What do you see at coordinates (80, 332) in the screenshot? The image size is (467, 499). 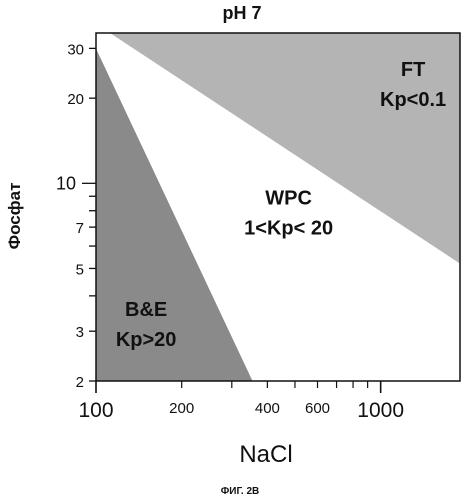 I see `y-tick-label: 3` at bounding box center [80, 332].